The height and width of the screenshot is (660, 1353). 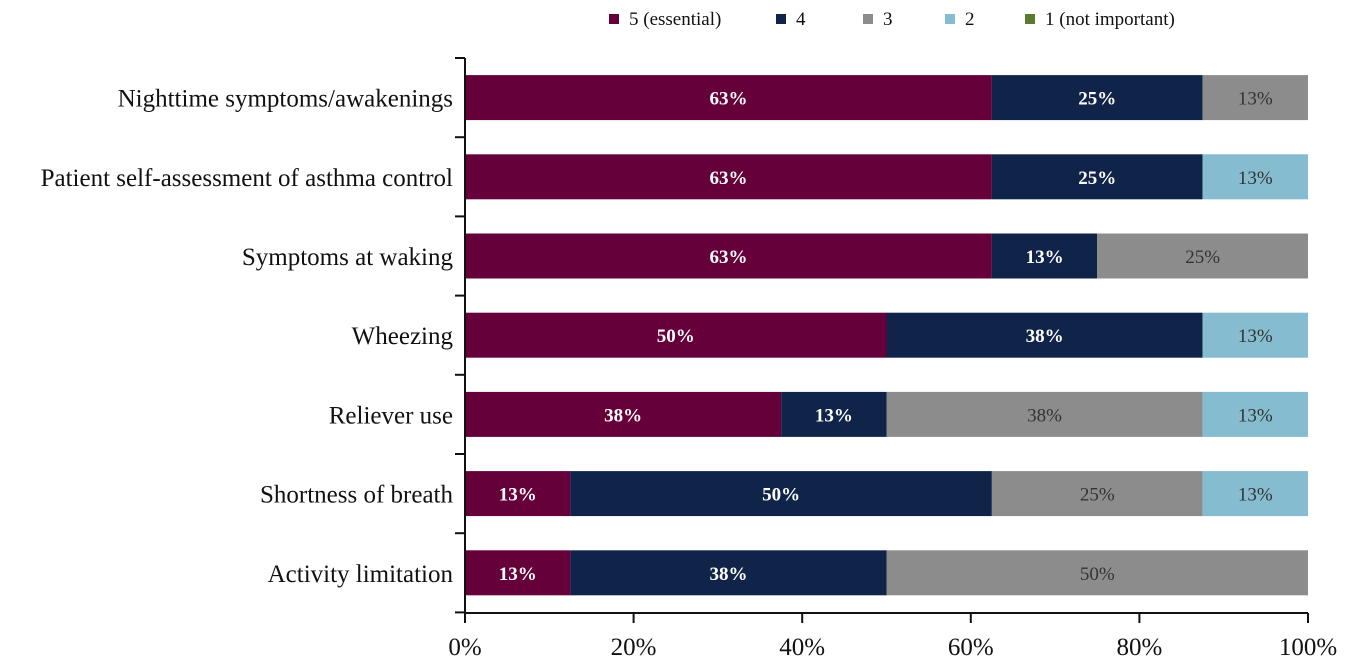 I want to click on category-label: Activity limitation, so click(x=361, y=574).